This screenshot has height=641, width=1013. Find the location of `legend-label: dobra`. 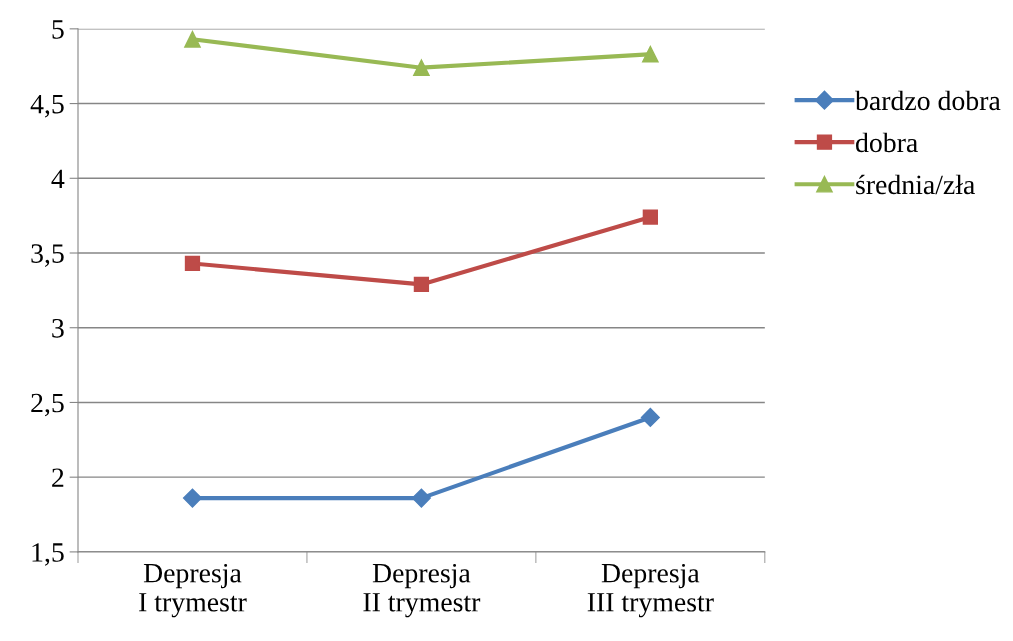

legend-label: dobra is located at coordinates (887, 142).